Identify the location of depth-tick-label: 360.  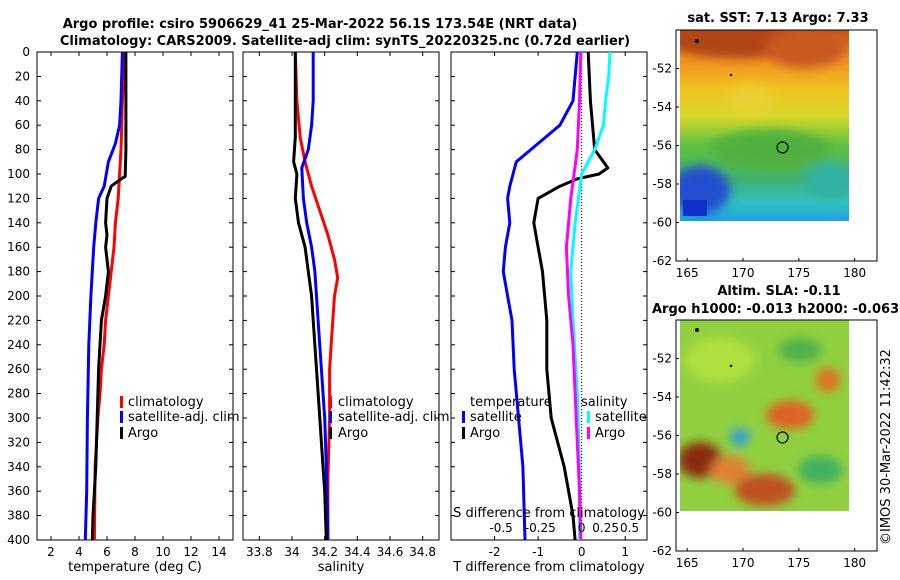
(18, 491).